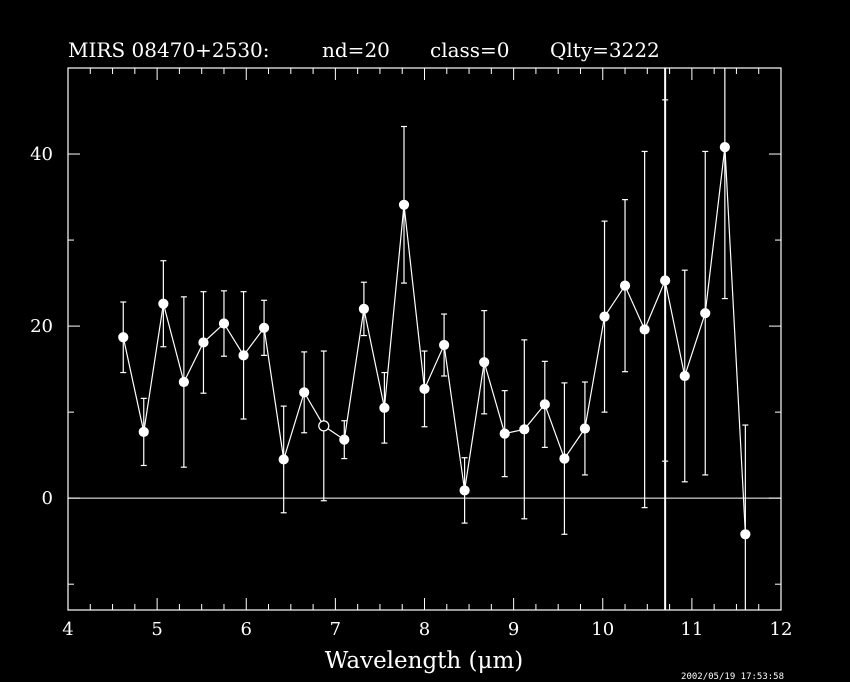 The image size is (850, 682). Describe the element at coordinates (424, 629) in the screenshot. I see `x-tick-label: 8` at that location.